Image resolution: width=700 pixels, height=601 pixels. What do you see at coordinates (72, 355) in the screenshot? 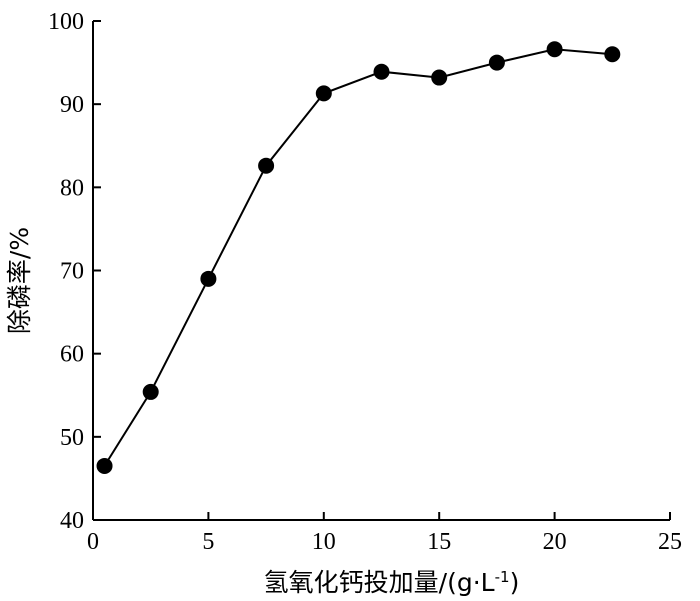
I see `y-tick-label: 60` at bounding box center [72, 355].